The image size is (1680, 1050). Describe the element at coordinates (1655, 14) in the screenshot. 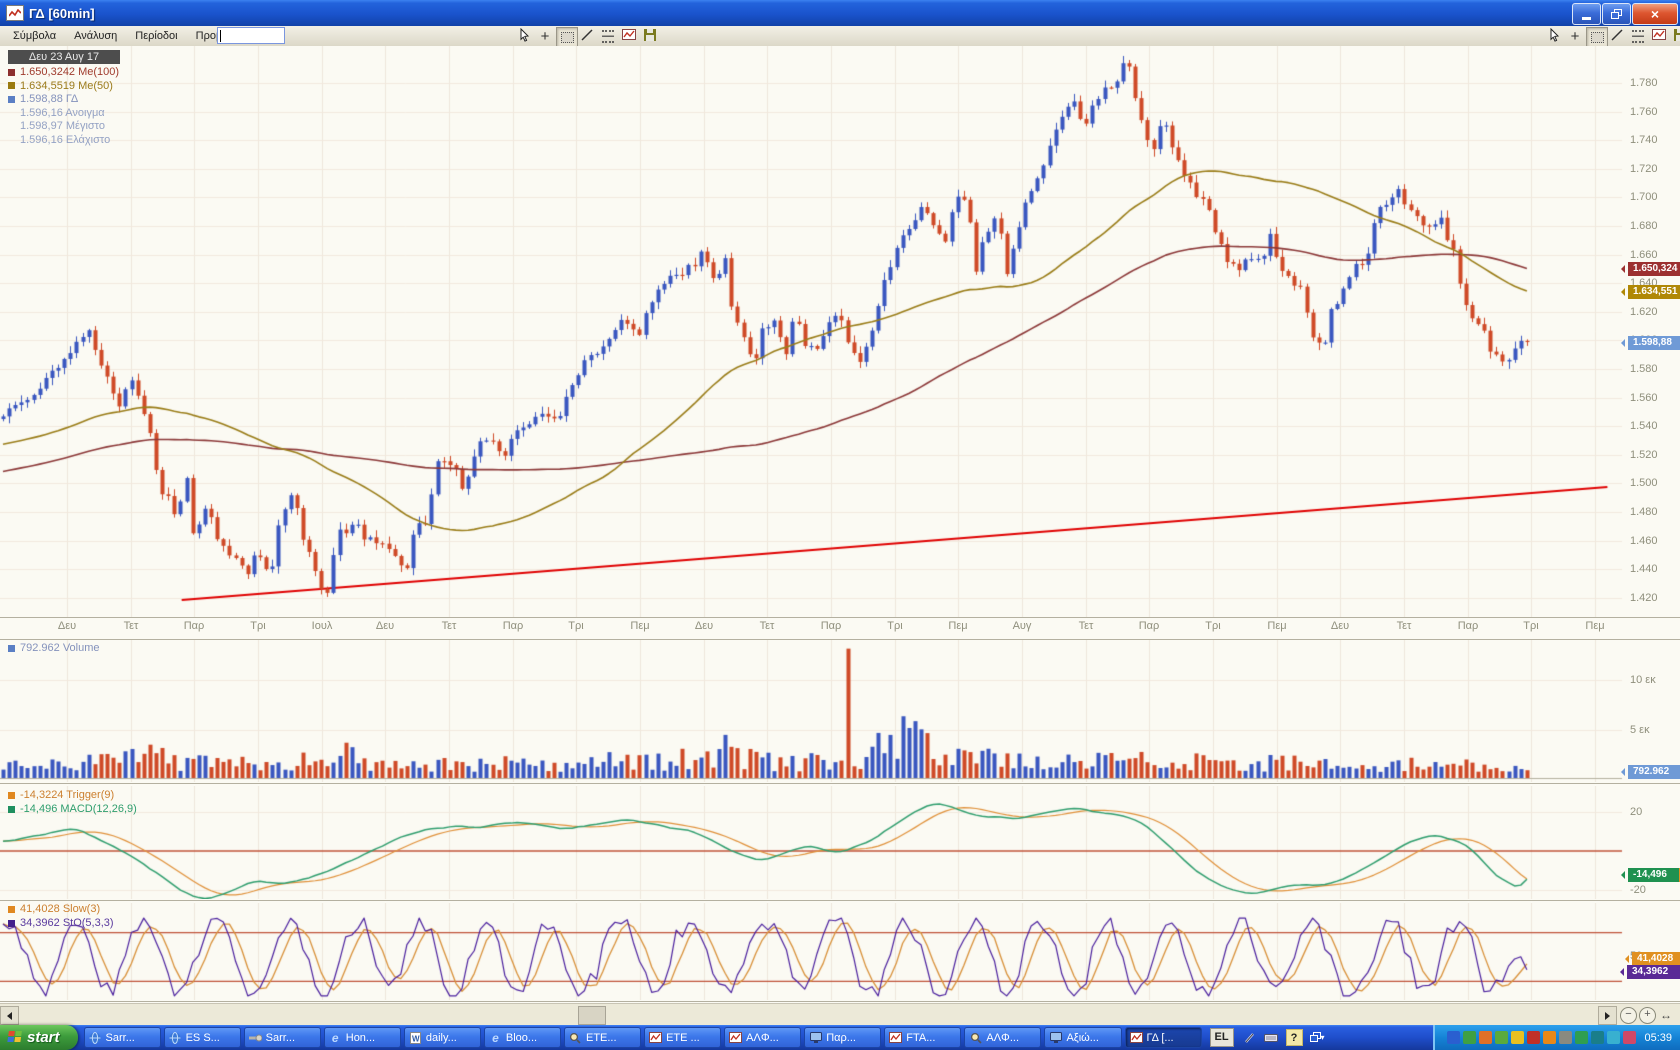

I see `close-button: ×` at that location.